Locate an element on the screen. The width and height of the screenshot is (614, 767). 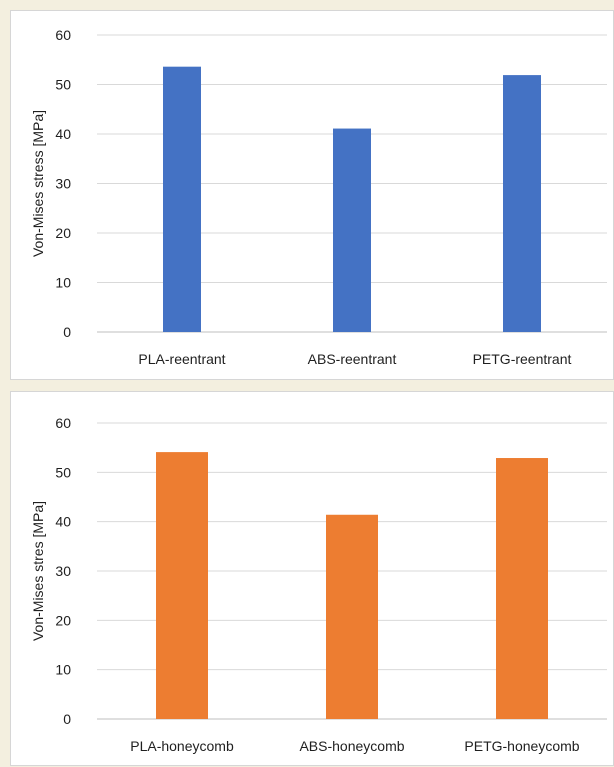
x-category-label: ABS-honeycomb is located at coordinates (351, 746).